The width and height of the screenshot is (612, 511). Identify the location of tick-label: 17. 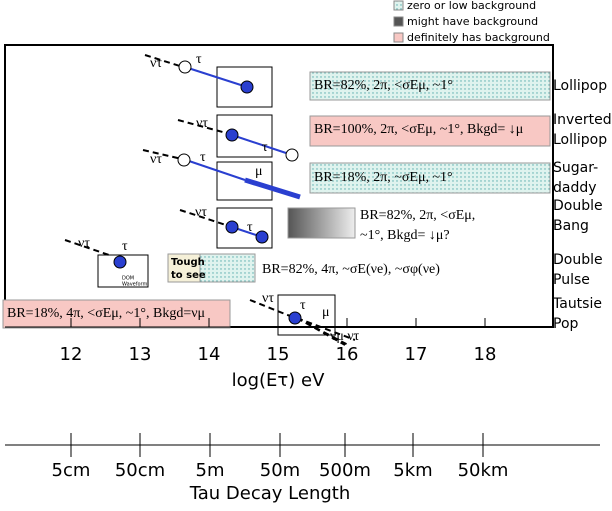
(416, 354).